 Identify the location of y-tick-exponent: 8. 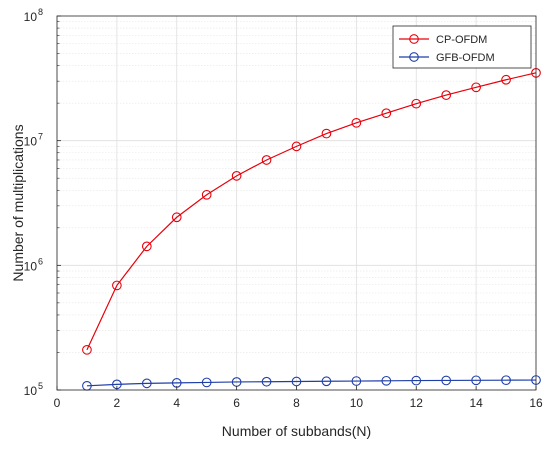
(40, 12).